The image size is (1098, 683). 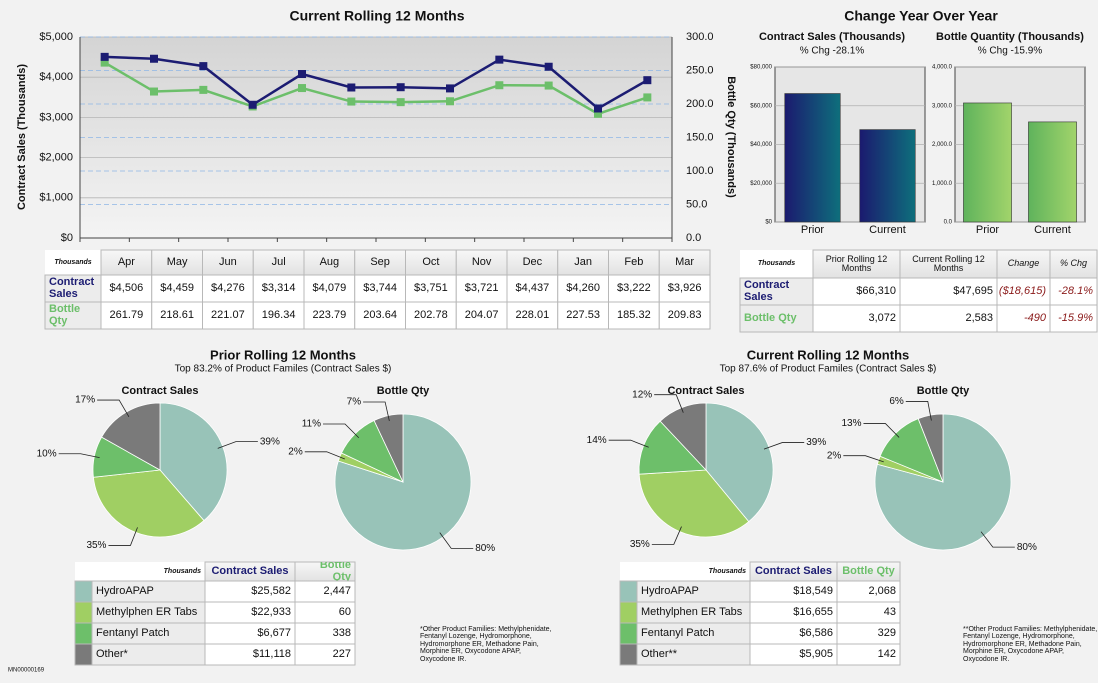 What do you see at coordinates (482, 315) in the screenshot?
I see `data-label: 204.07` at bounding box center [482, 315].